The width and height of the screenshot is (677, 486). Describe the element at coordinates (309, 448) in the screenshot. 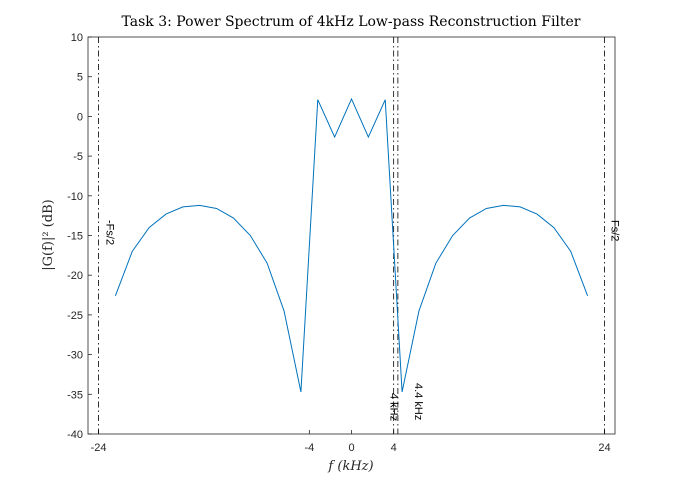

I see `x-tick-label: -4` at that location.